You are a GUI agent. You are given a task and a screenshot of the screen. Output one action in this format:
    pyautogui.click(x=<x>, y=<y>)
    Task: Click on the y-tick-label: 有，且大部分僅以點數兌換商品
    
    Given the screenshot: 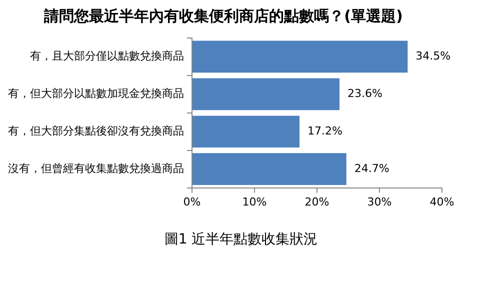 What is the action you would take?
    pyautogui.click(x=107, y=56)
    